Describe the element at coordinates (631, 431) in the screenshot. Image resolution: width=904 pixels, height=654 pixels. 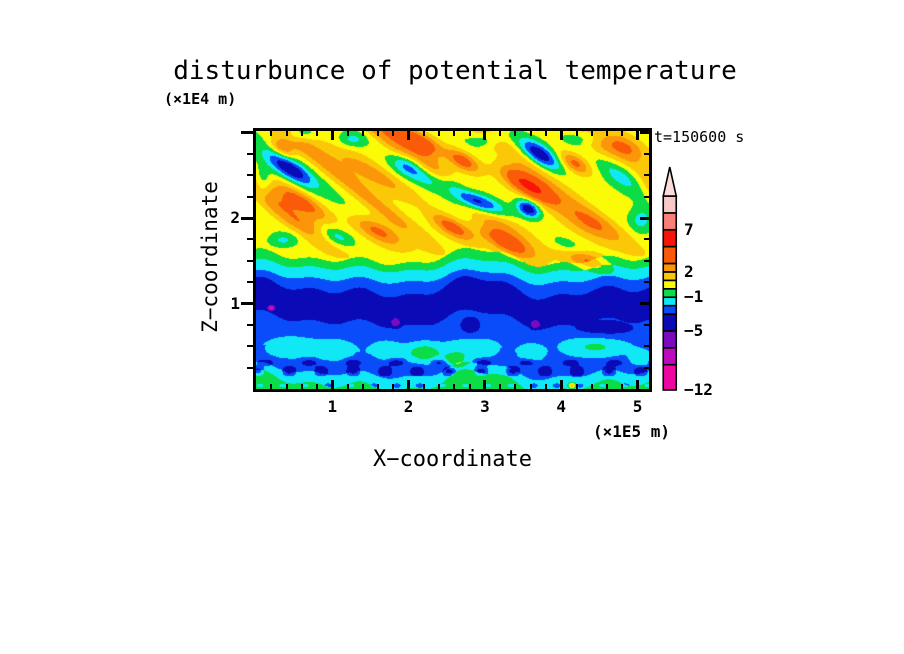
I see `x-axis-unit-label: (×1E5 m)` at that location.